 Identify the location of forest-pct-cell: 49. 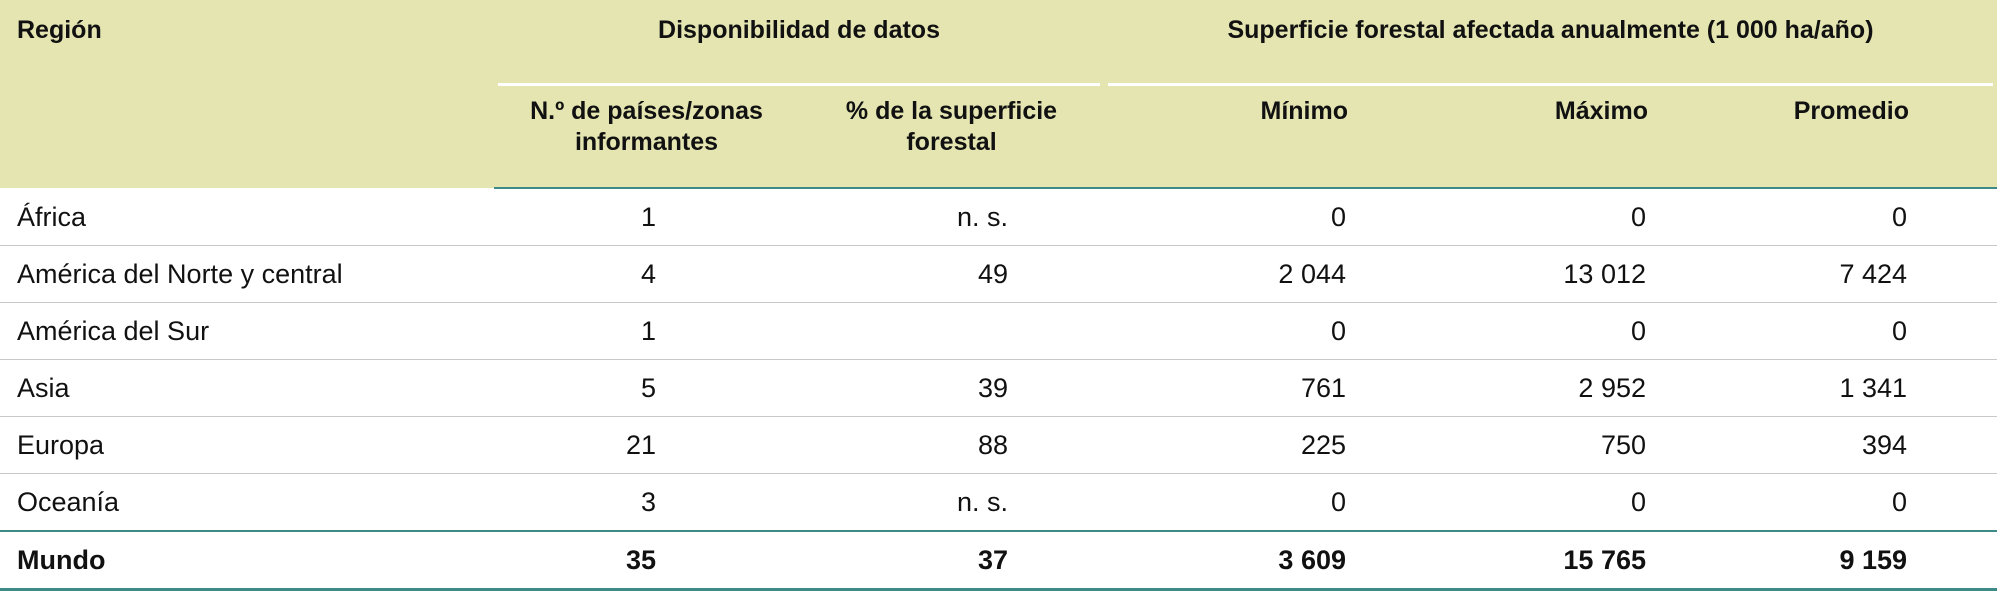
(951, 274).